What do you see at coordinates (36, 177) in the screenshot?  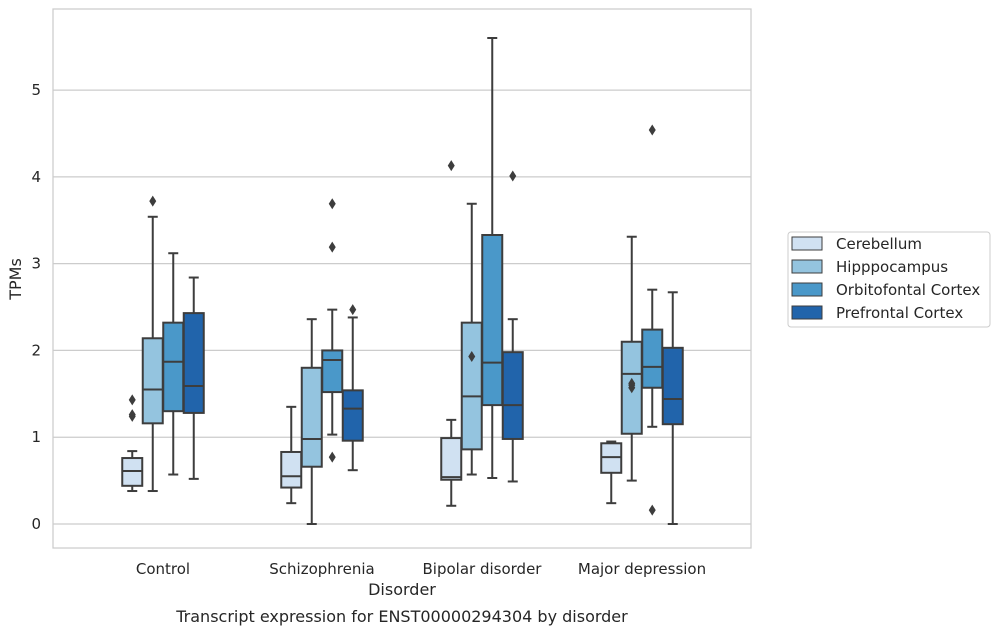 I see `y-tick-label: 4` at bounding box center [36, 177].